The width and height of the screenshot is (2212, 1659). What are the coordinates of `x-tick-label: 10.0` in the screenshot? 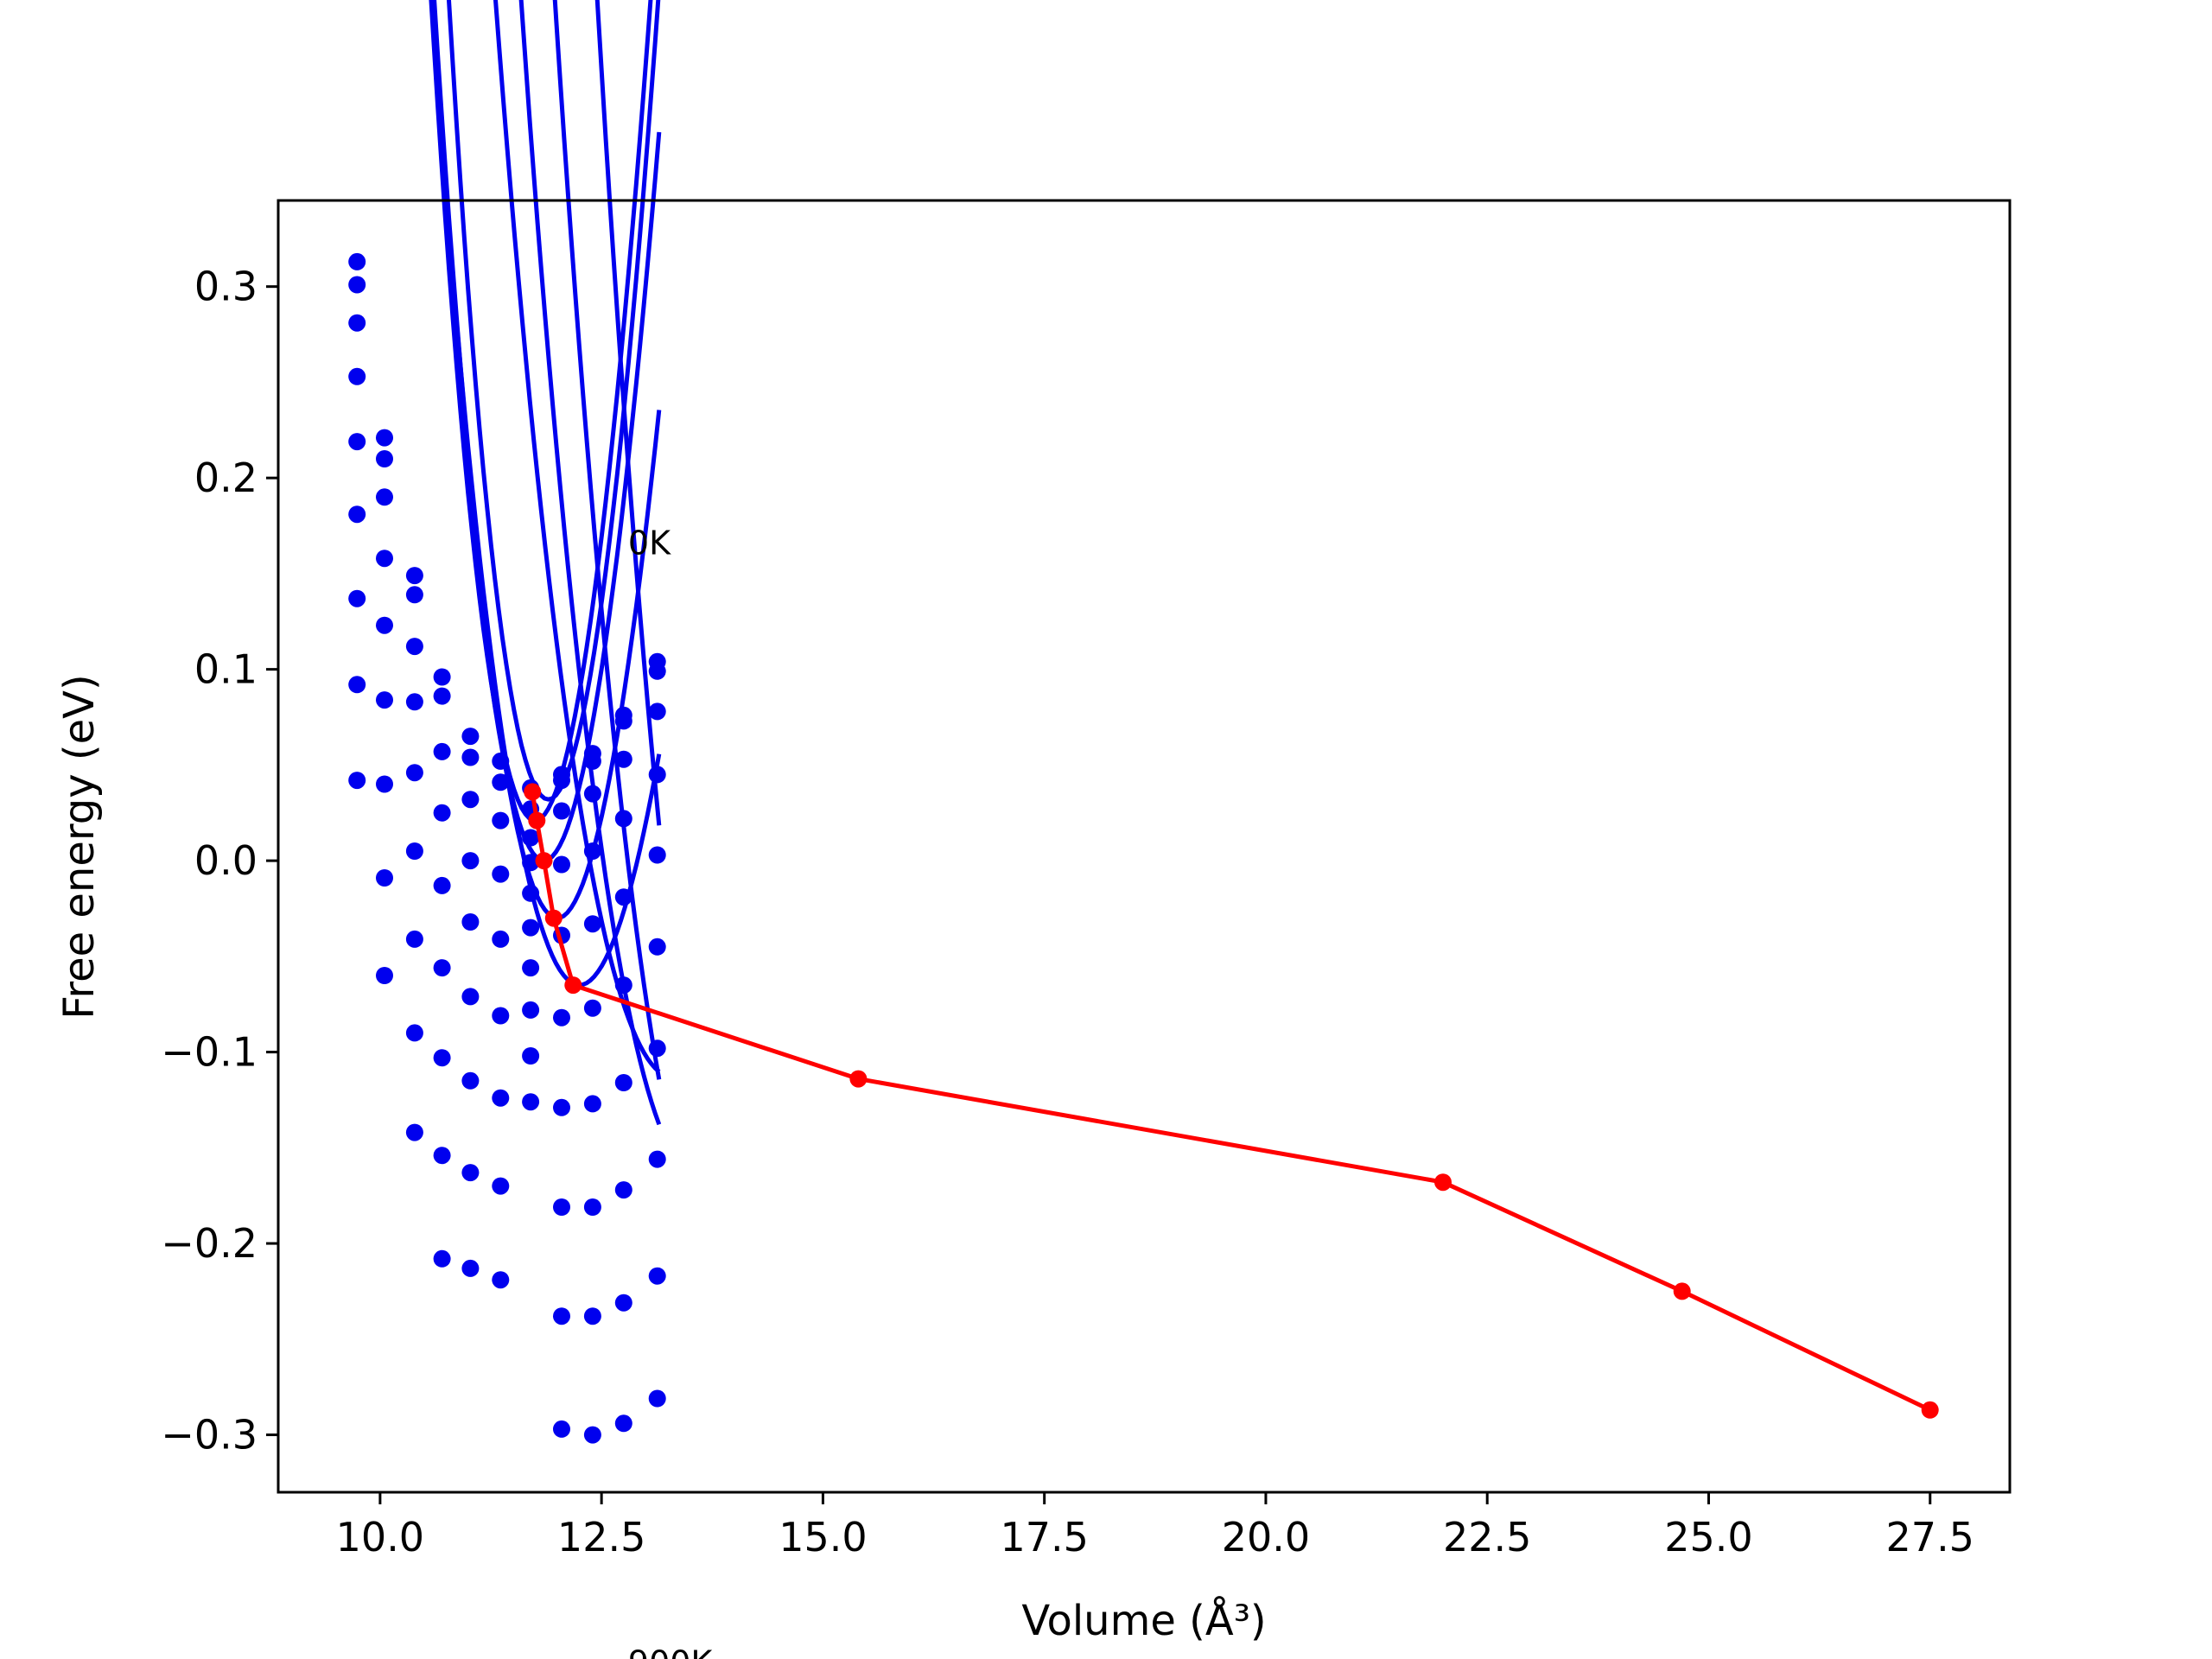 It's located at (380, 1537).